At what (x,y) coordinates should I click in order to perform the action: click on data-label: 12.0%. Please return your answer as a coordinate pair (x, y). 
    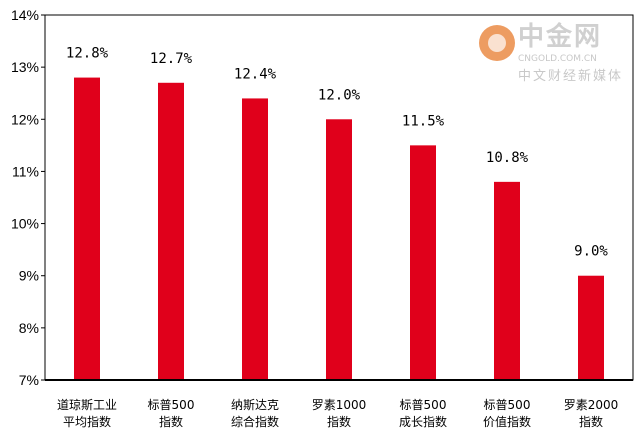
    Looking at the image, I should click on (339, 95).